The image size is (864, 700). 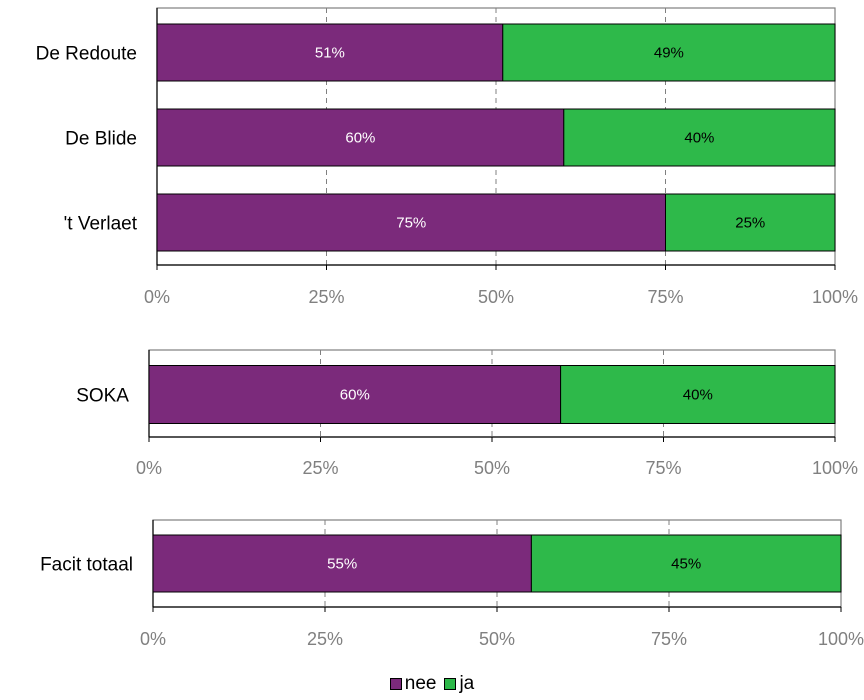 What do you see at coordinates (360, 138) in the screenshot?
I see `data-label-nee-2: 60%` at bounding box center [360, 138].